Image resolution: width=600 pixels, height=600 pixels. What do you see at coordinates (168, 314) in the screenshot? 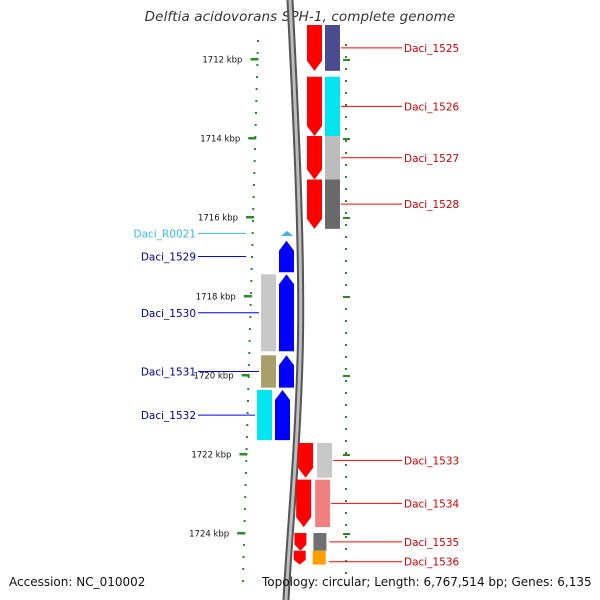
I see `gene-label: Daci_1530` at bounding box center [168, 314].